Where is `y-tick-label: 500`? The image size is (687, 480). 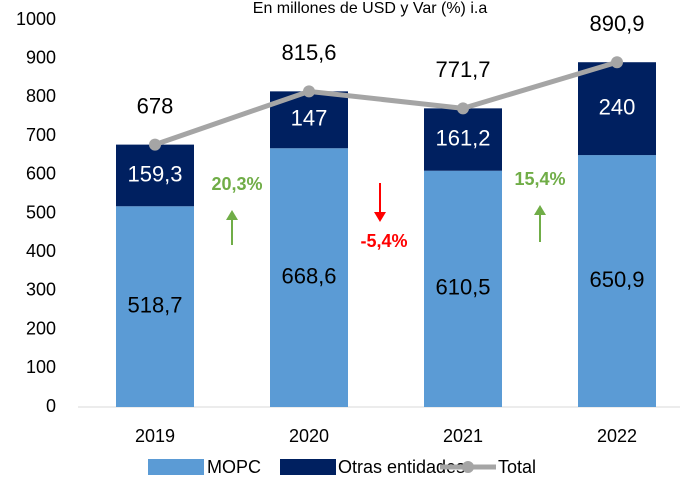
y-tick-label: 500 is located at coordinates (41, 212).